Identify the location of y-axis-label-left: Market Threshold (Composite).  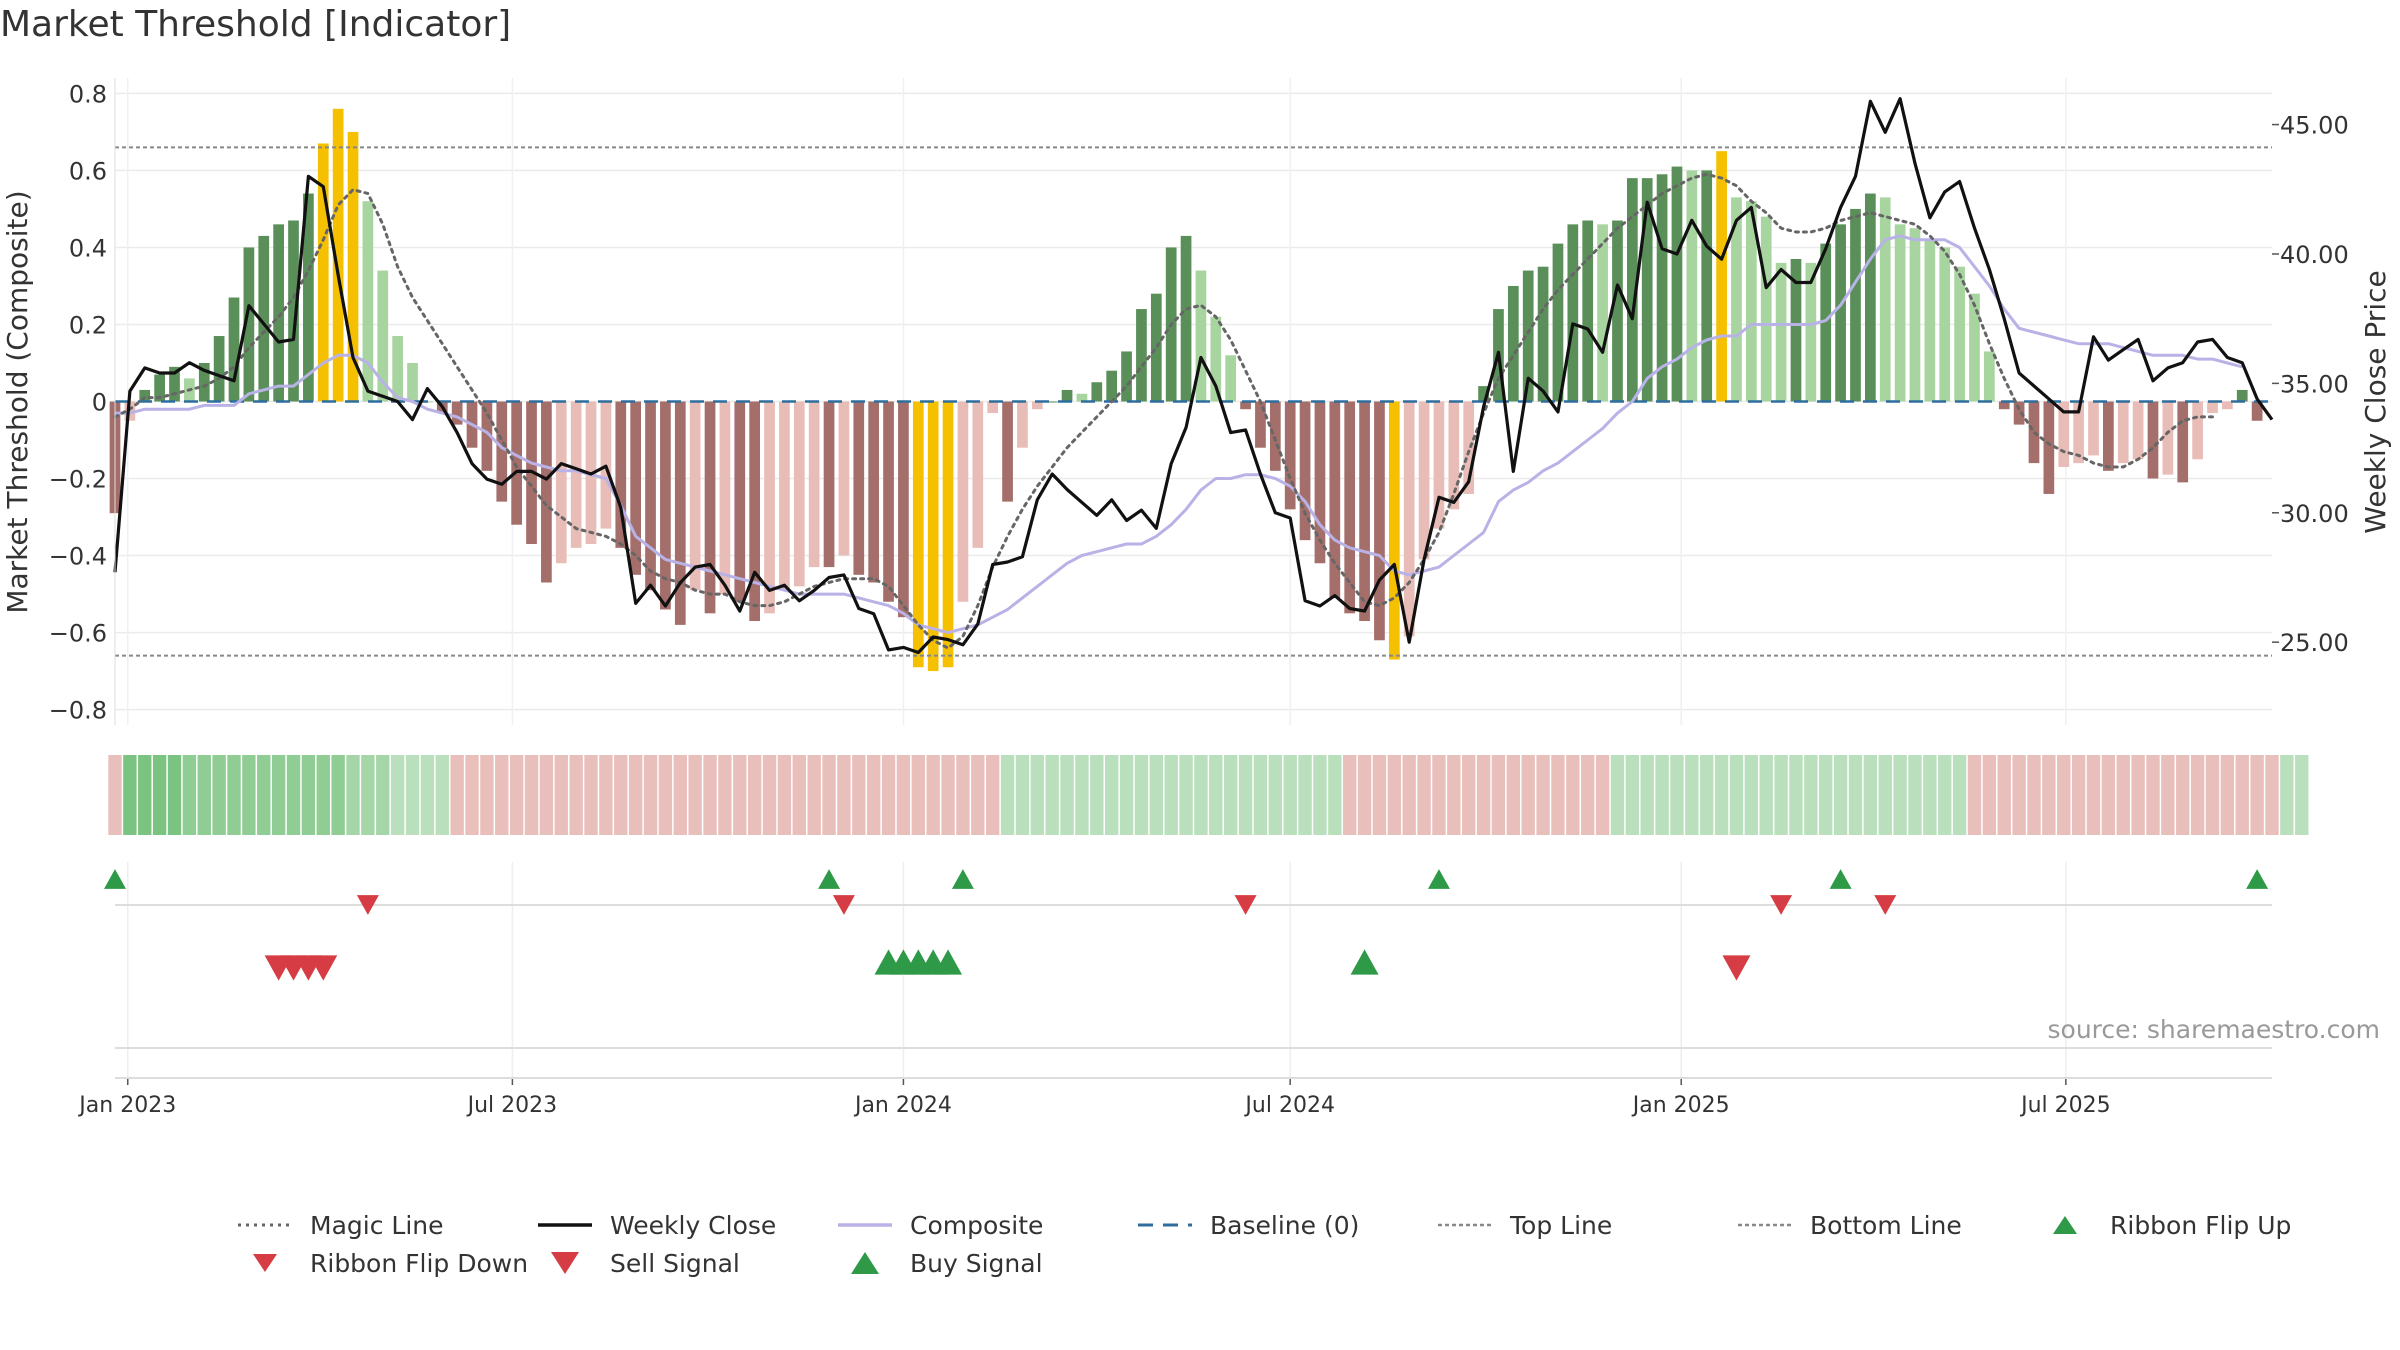
(17, 401).